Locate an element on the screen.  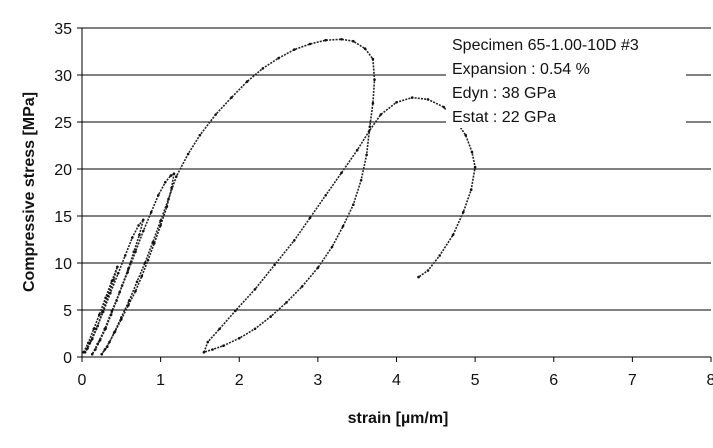
x-tick-label: 0 is located at coordinates (82, 380).